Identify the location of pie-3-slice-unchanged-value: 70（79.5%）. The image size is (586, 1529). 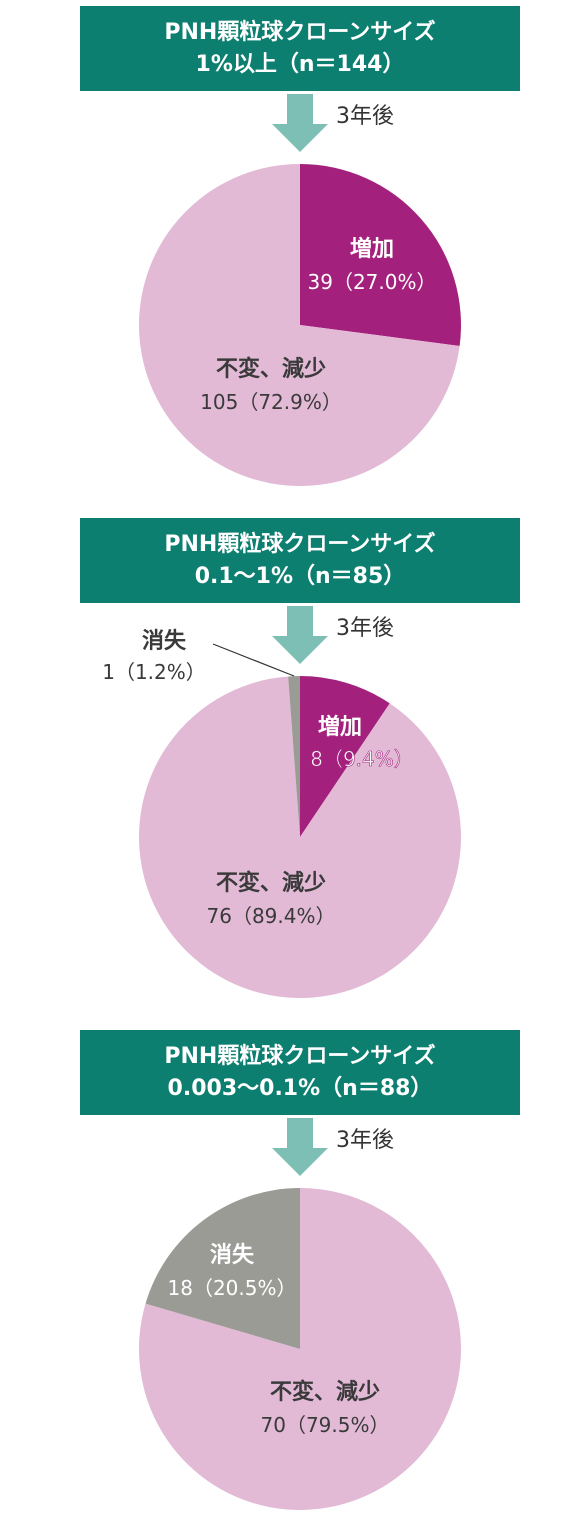
(325, 1425).